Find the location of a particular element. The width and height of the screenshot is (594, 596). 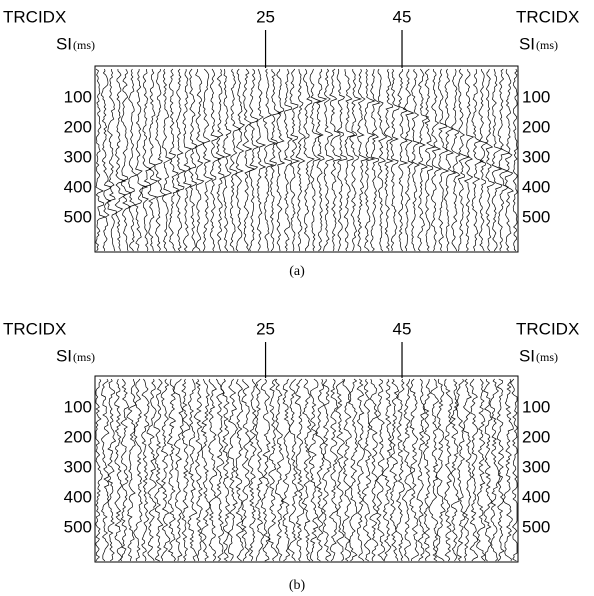

caption: (b) is located at coordinates (297, 585).